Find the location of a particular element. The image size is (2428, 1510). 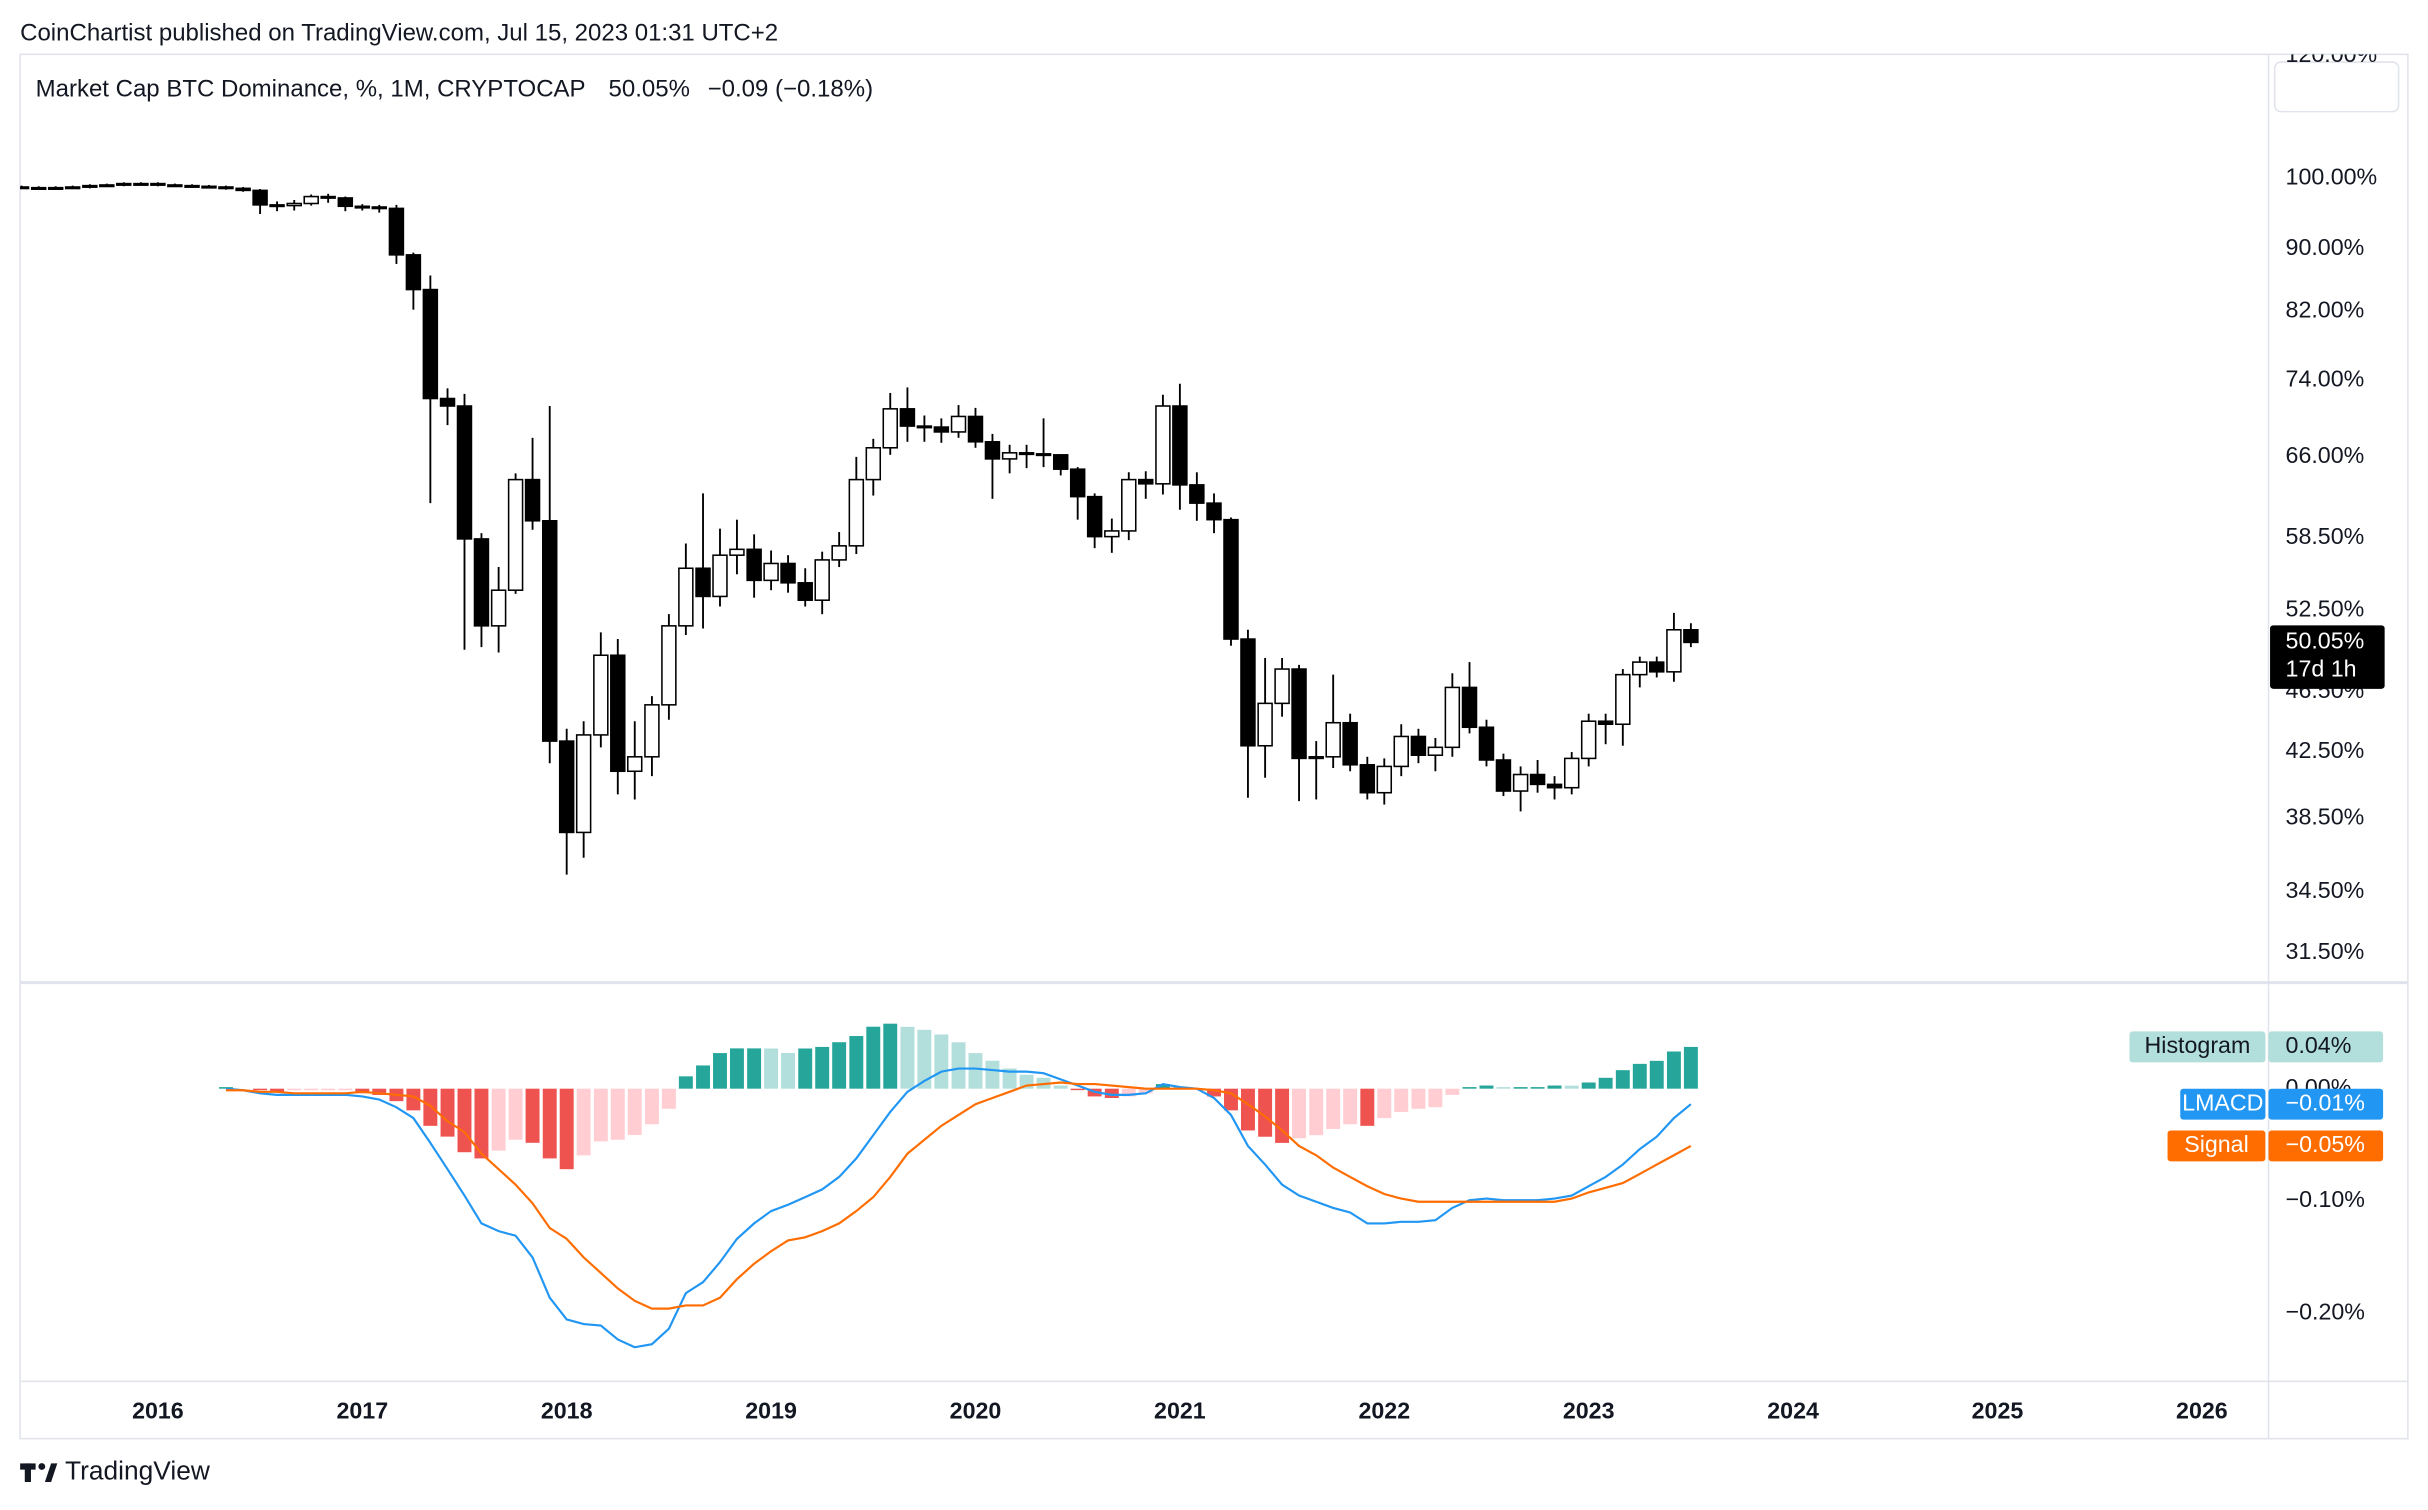

legend-last-value: 50.05% is located at coordinates (649, 88).